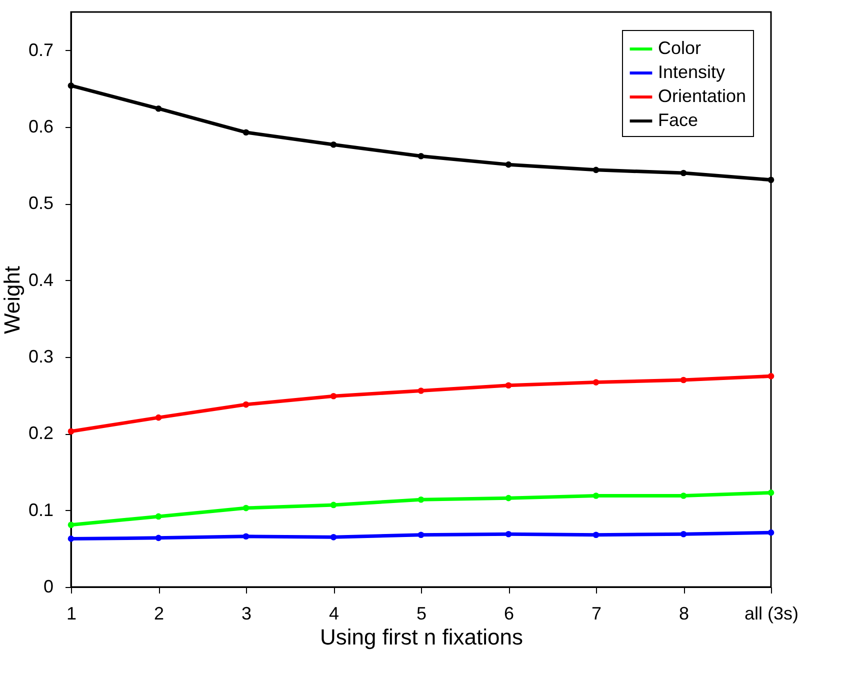  What do you see at coordinates (509, 614) in the screenshot?
I see `x-tick-label: 6` at bounding box center [509, 614].